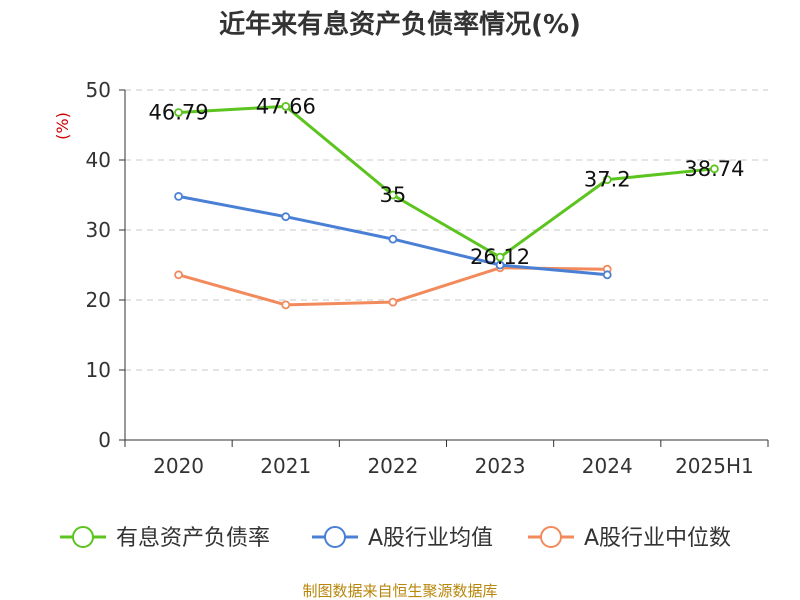  Describe the element at coordinates (607, 466) in the screenshot. I see `x-tick-label: 2024` at that location.